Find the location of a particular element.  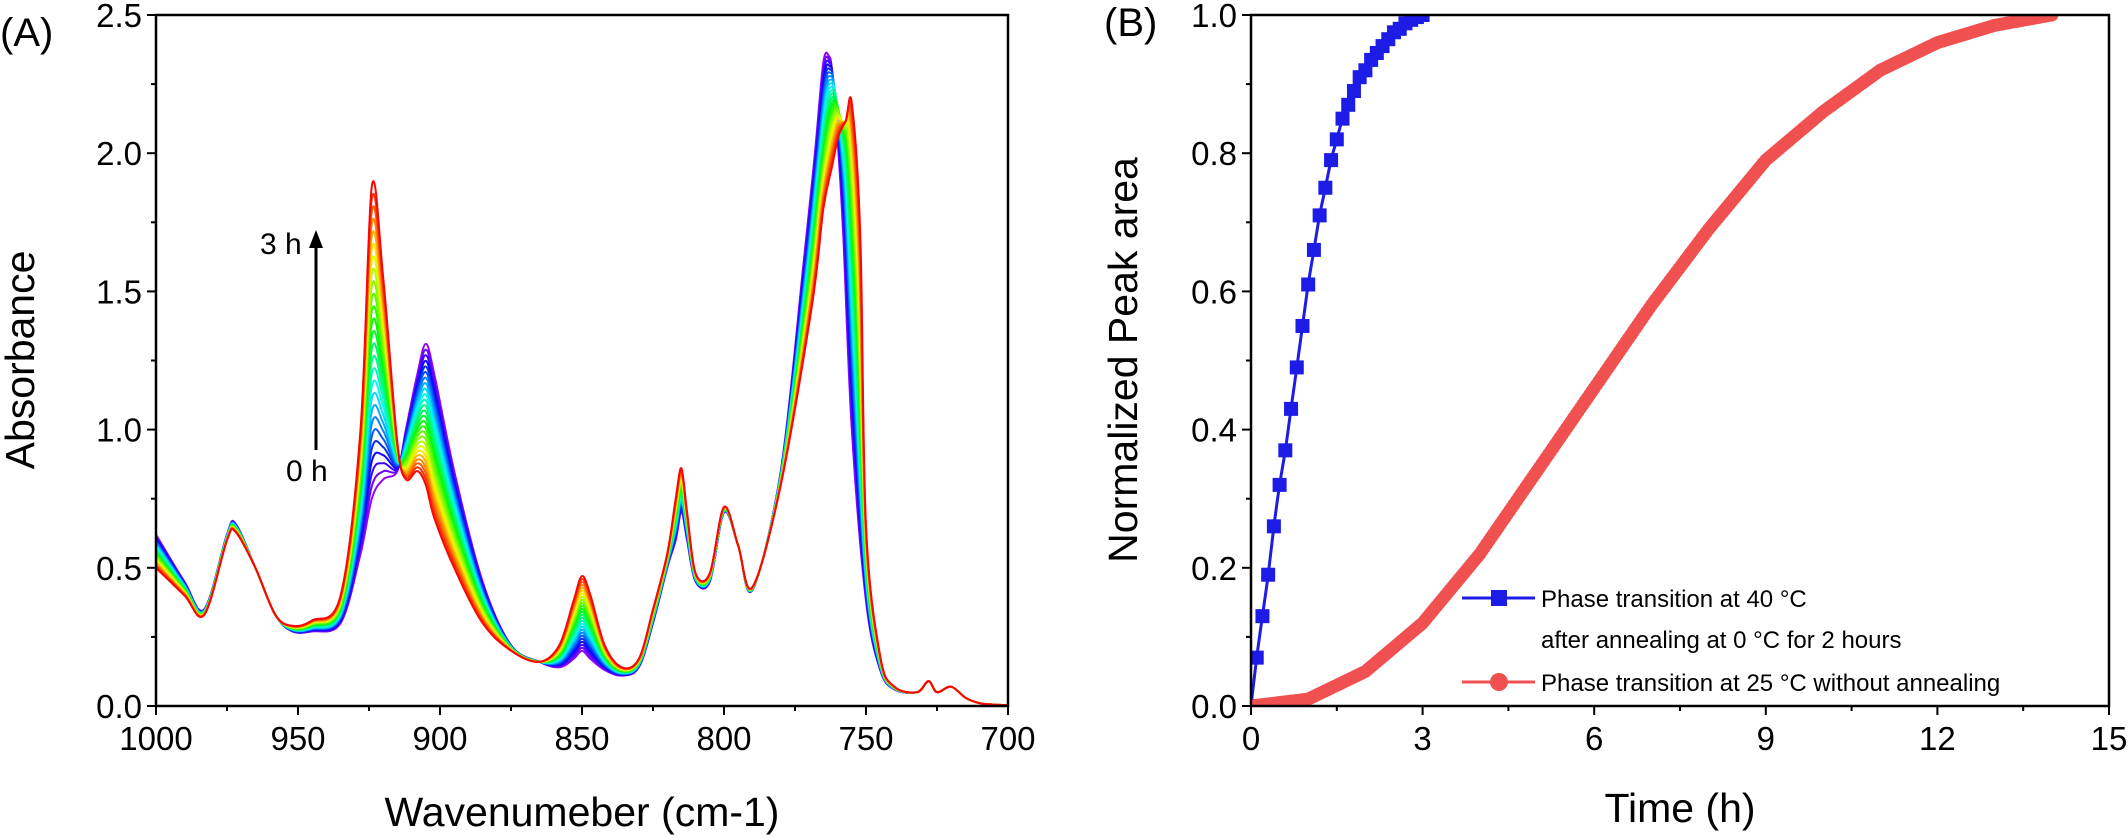

panel-b-x-ticks: 0 3 6 9 12 15 is located at coordinates (1685, 731).